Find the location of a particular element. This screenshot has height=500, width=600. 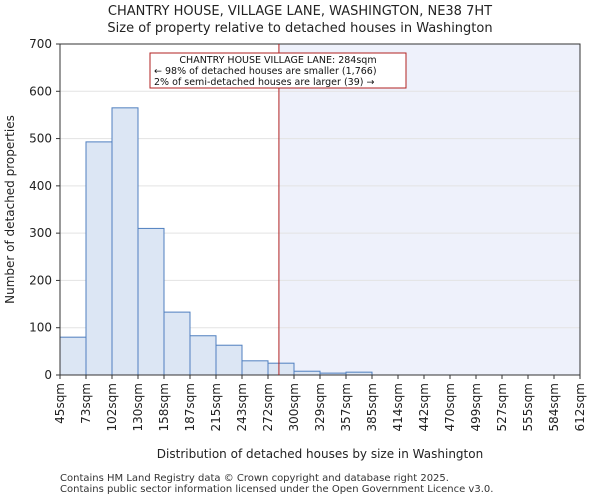

x-tick-label: 442sqm is located at coordinates (424, 407).